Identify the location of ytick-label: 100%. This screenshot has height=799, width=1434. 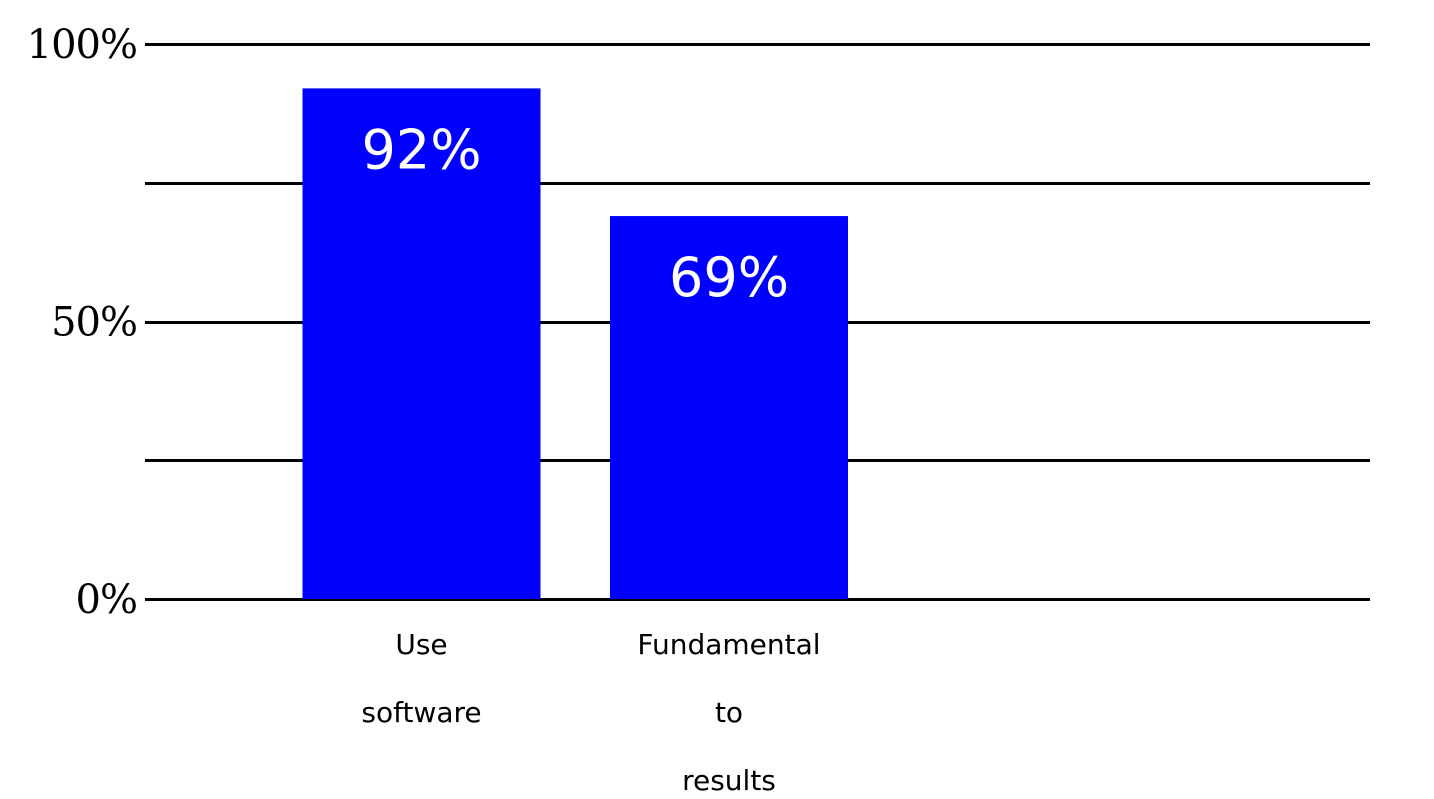
(82, 45).